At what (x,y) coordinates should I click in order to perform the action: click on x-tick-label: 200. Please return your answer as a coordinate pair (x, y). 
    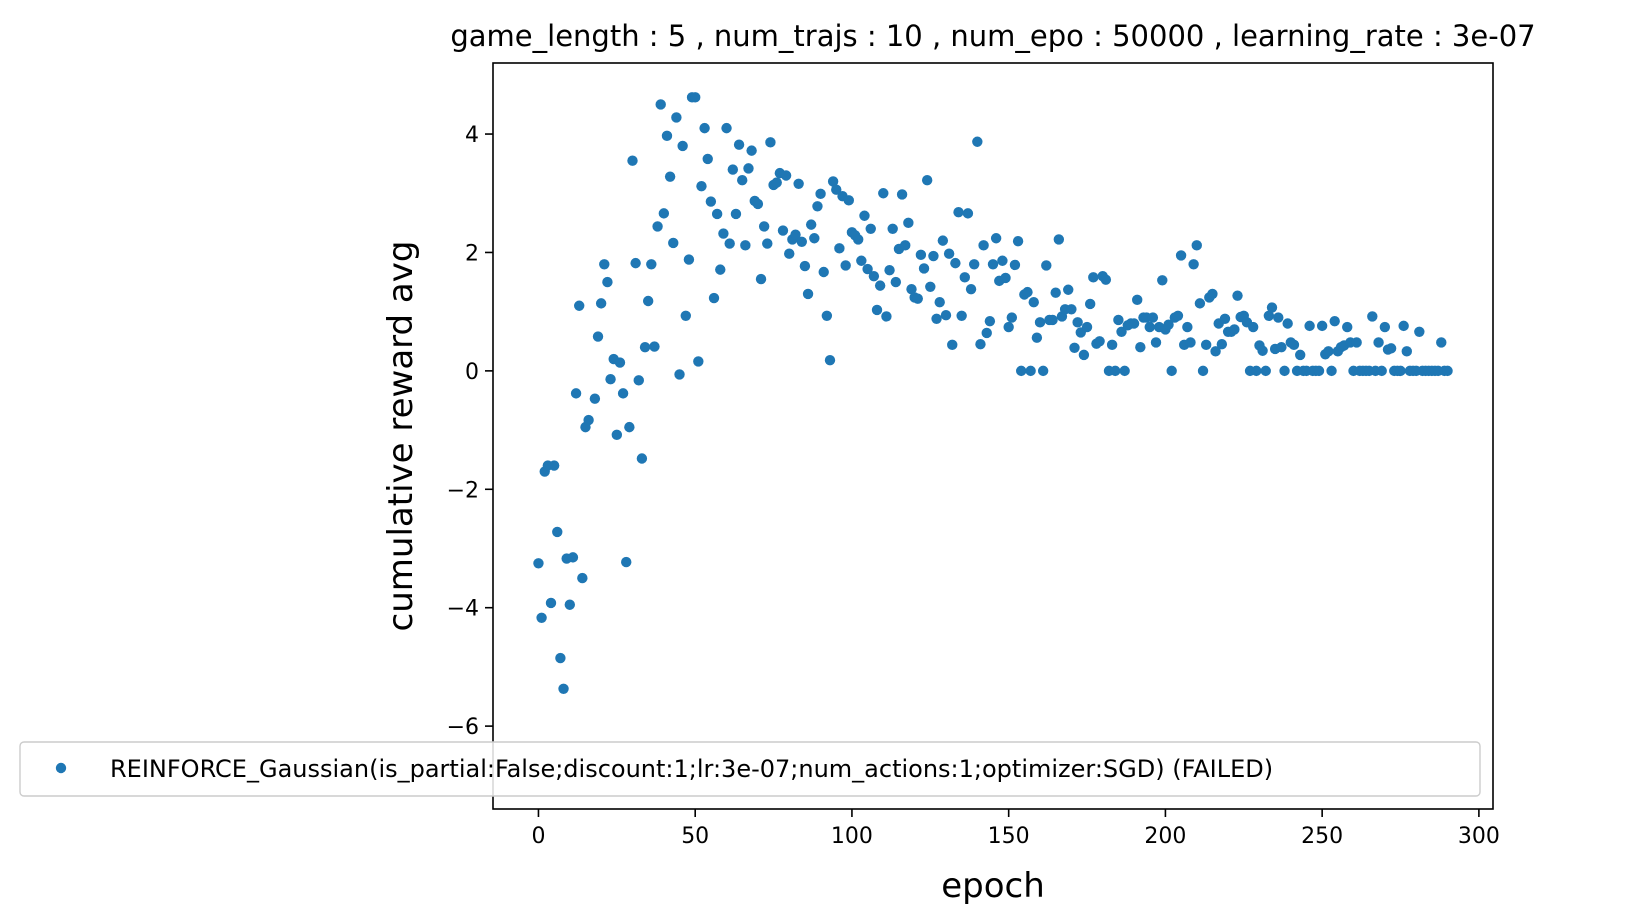
    Looking at the image, I should click on (1165, 836).